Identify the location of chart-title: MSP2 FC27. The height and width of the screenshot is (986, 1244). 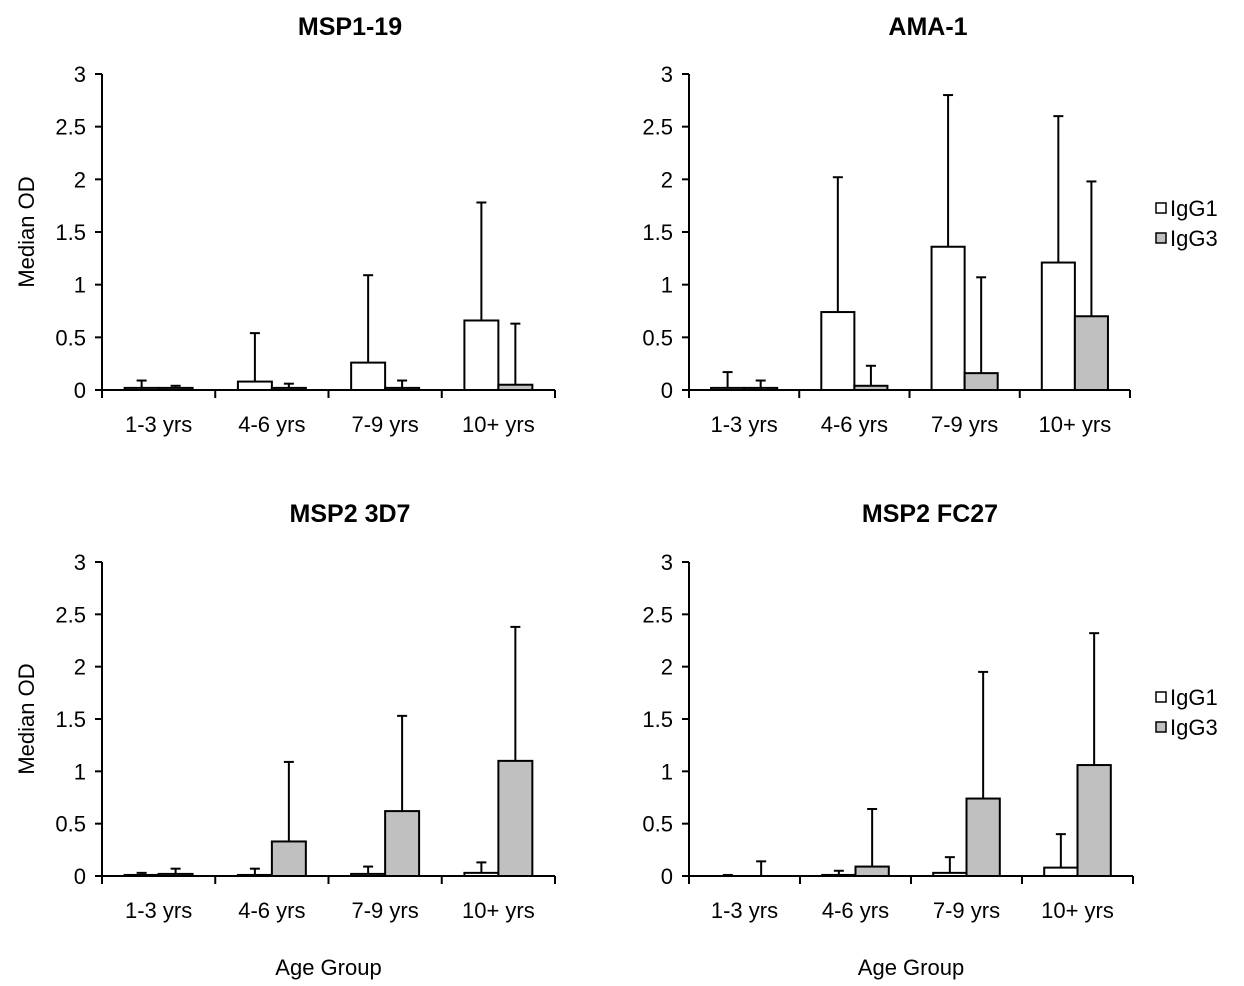
(930, 514).